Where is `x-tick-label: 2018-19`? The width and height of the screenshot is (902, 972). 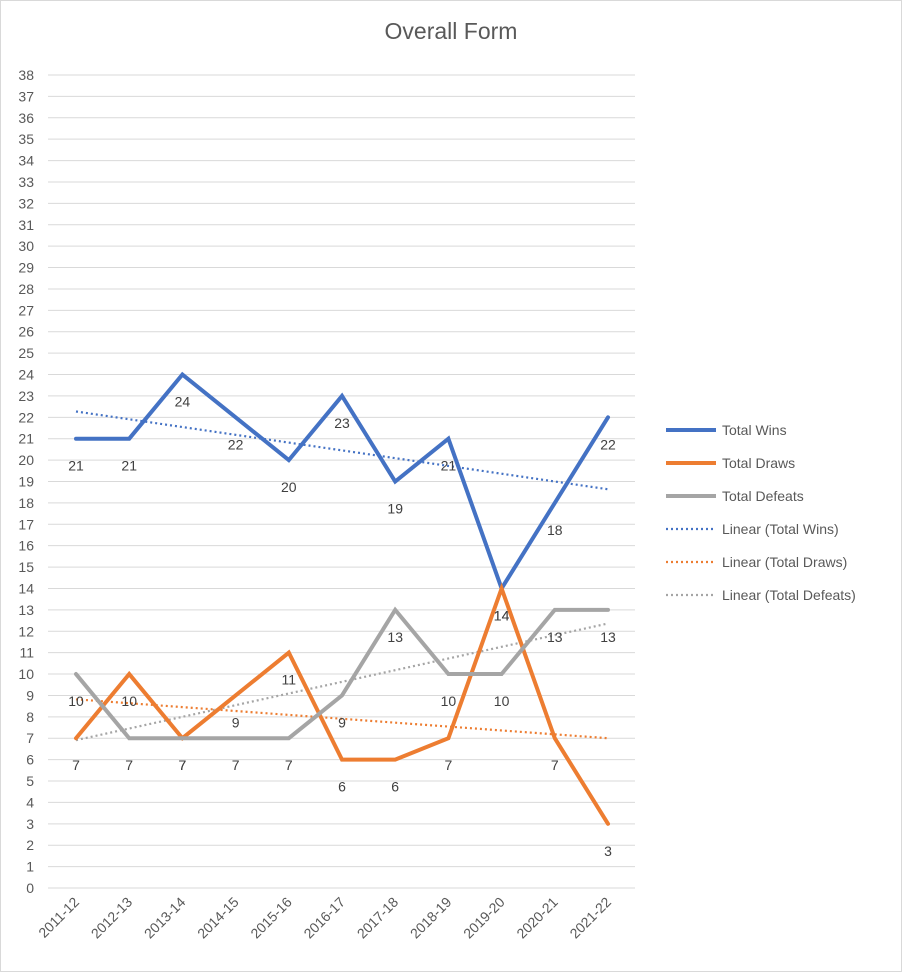 x-tick-label: 2018-19 is located at coordinates (431, 918).